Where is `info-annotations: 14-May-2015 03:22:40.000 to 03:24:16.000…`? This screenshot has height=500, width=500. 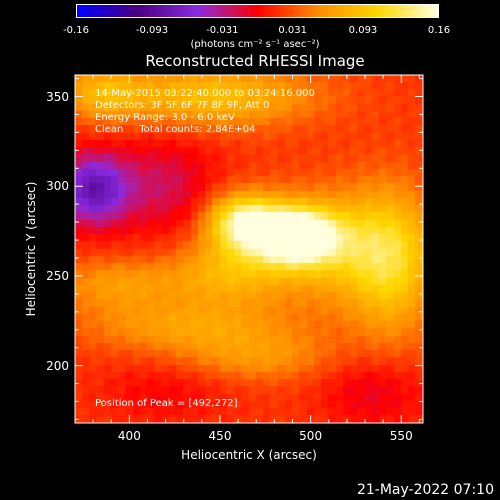 info-annotations: 14-May-2015 03:22:40.000 to 03:24:16.000… is located at coordinates (205, 112).